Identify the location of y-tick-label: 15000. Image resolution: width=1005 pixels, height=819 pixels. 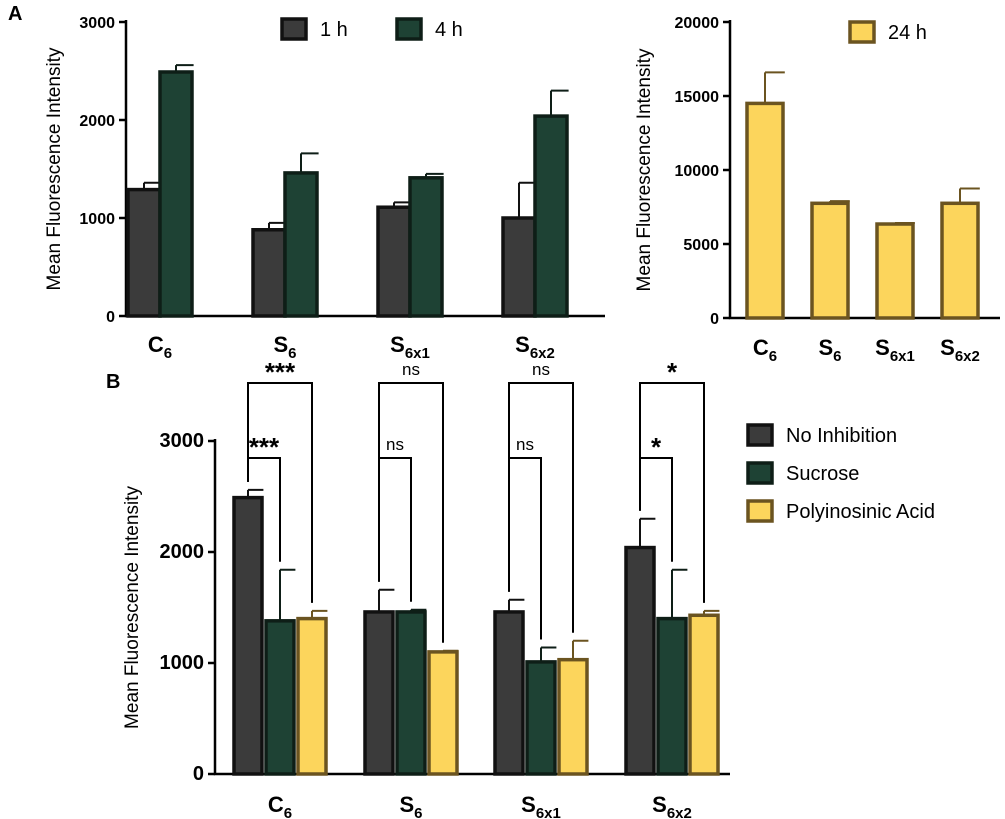
(697, 97).